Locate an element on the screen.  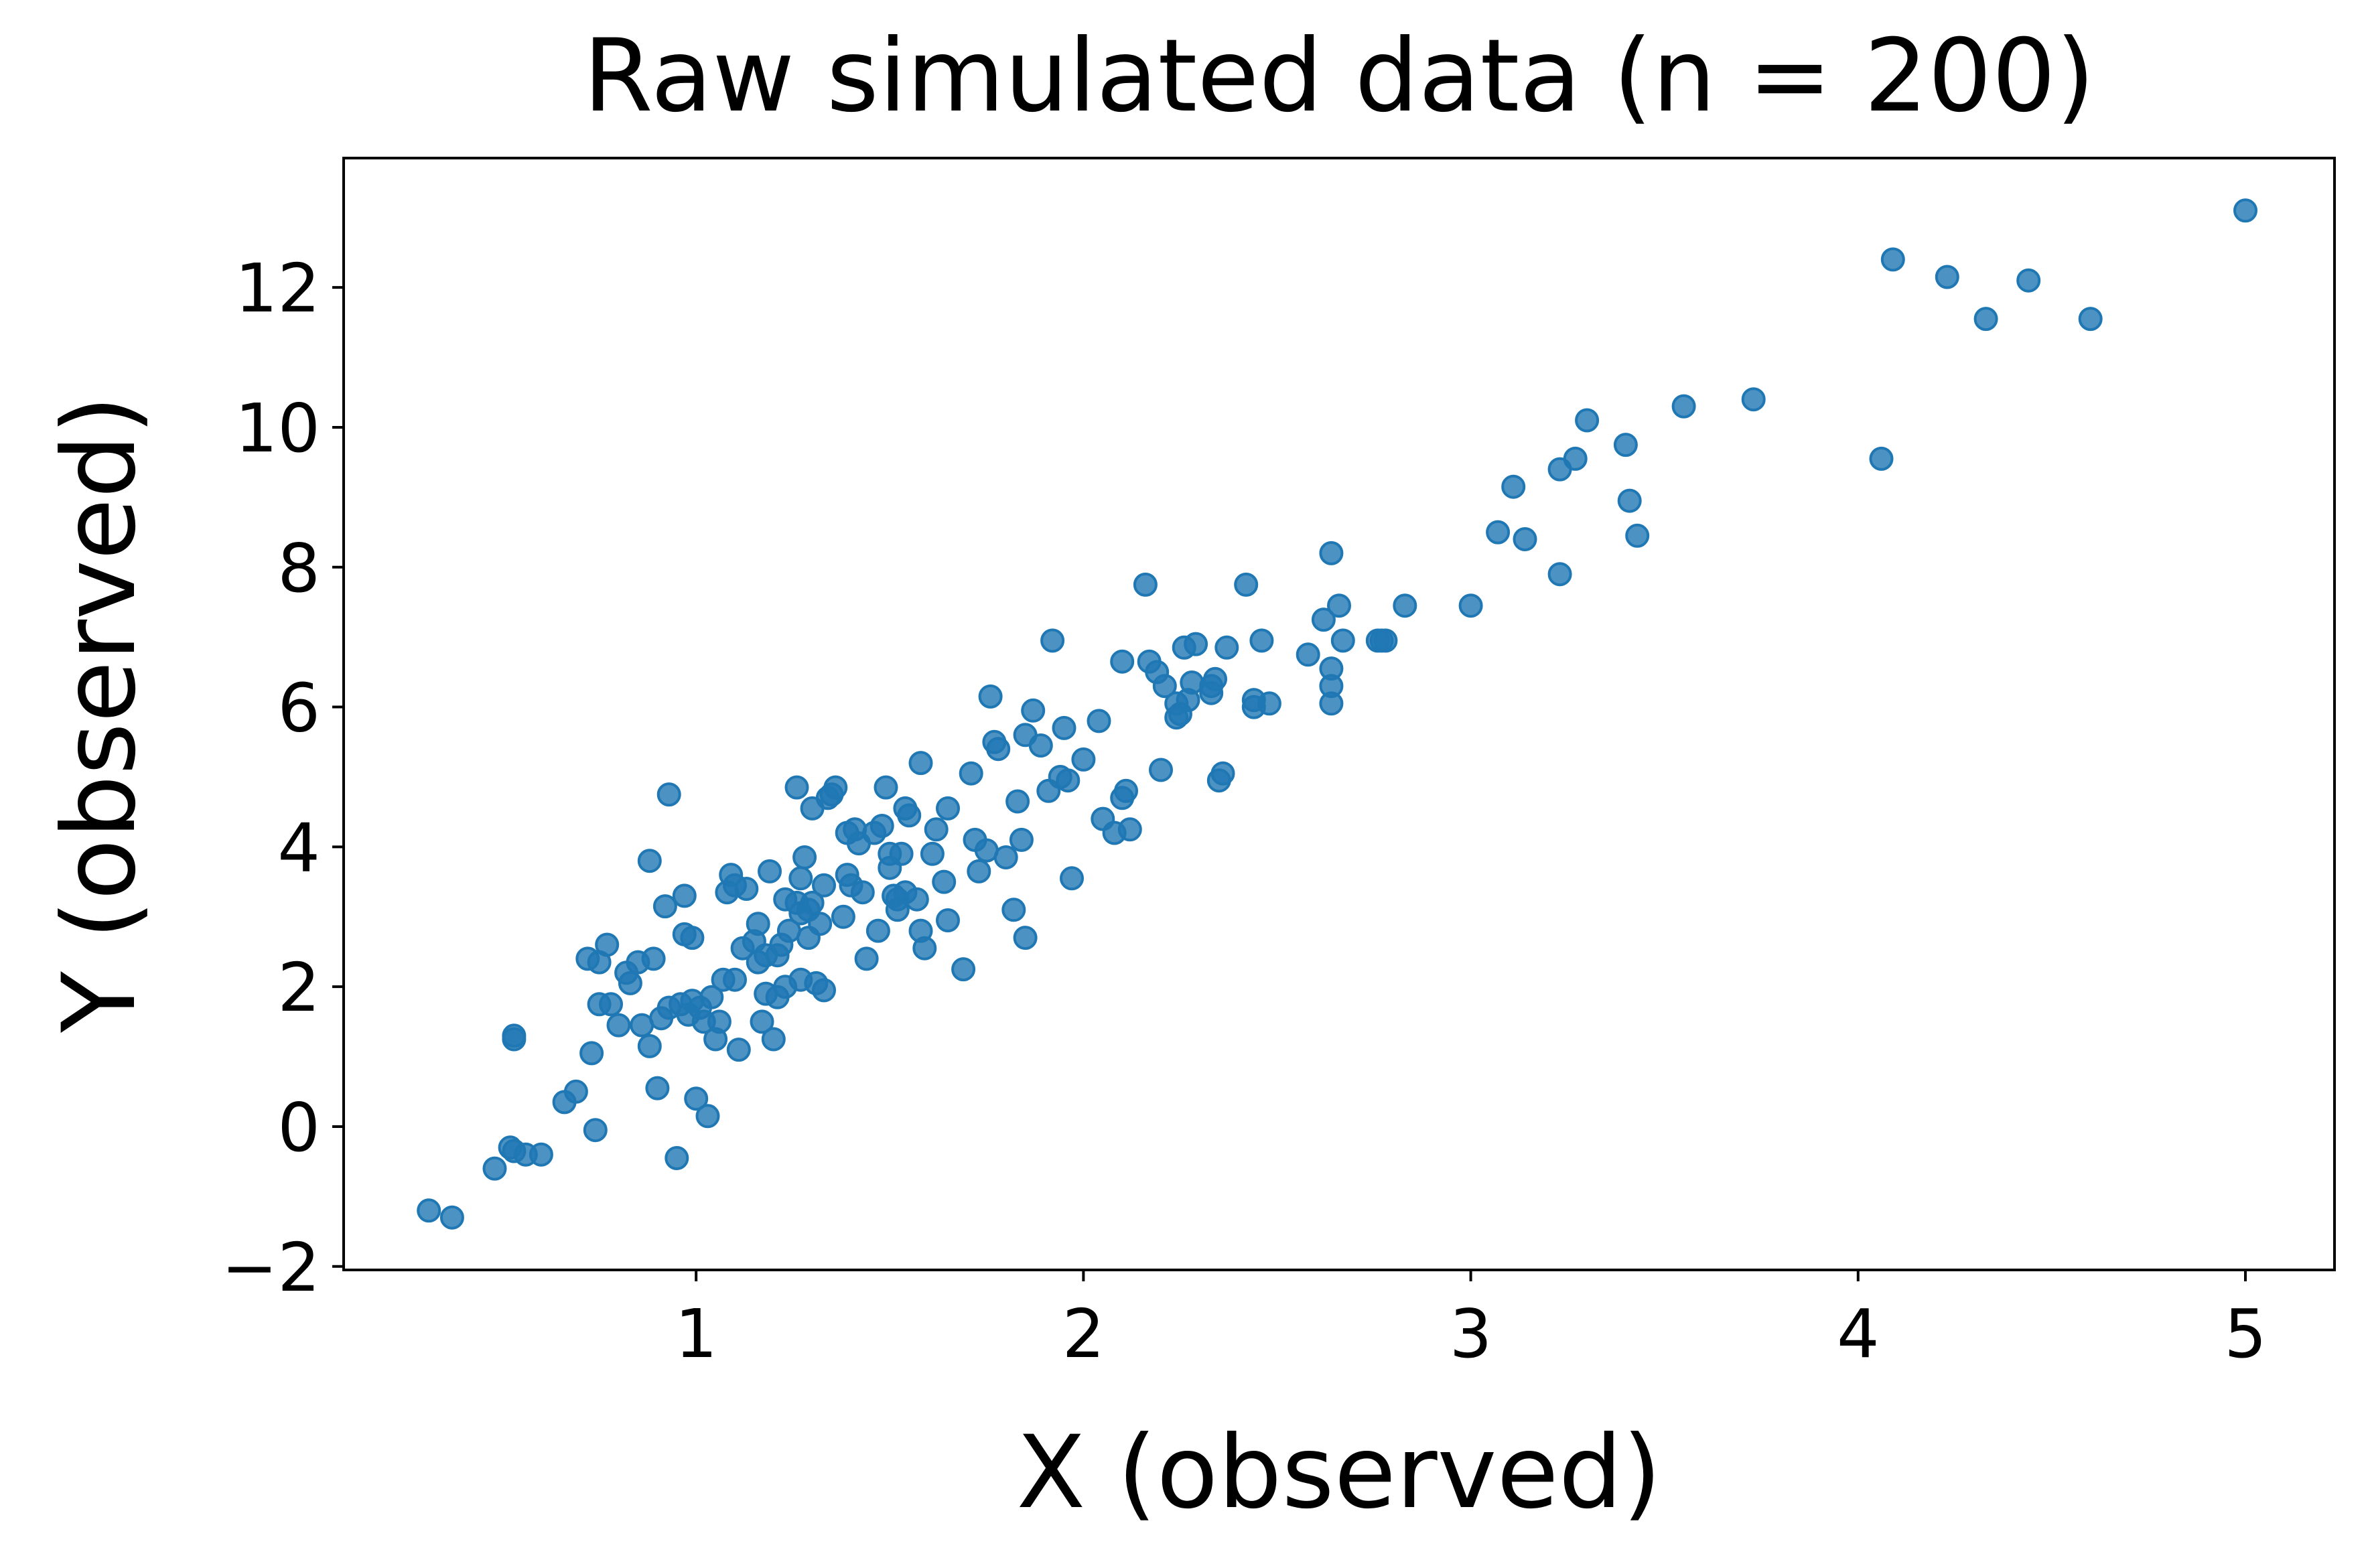
x-axis-ticks: 1 2 3 4 5 is located at coordinates (1471, 1321).